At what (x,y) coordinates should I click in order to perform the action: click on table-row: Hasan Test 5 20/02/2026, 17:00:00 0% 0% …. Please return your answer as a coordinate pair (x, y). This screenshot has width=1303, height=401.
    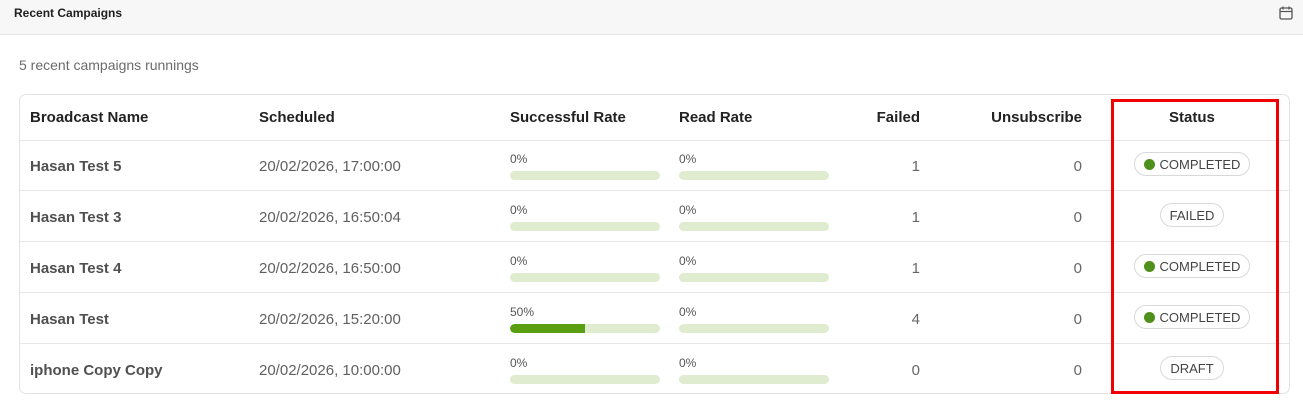
    Looking at the image, I should click on (654, 165).